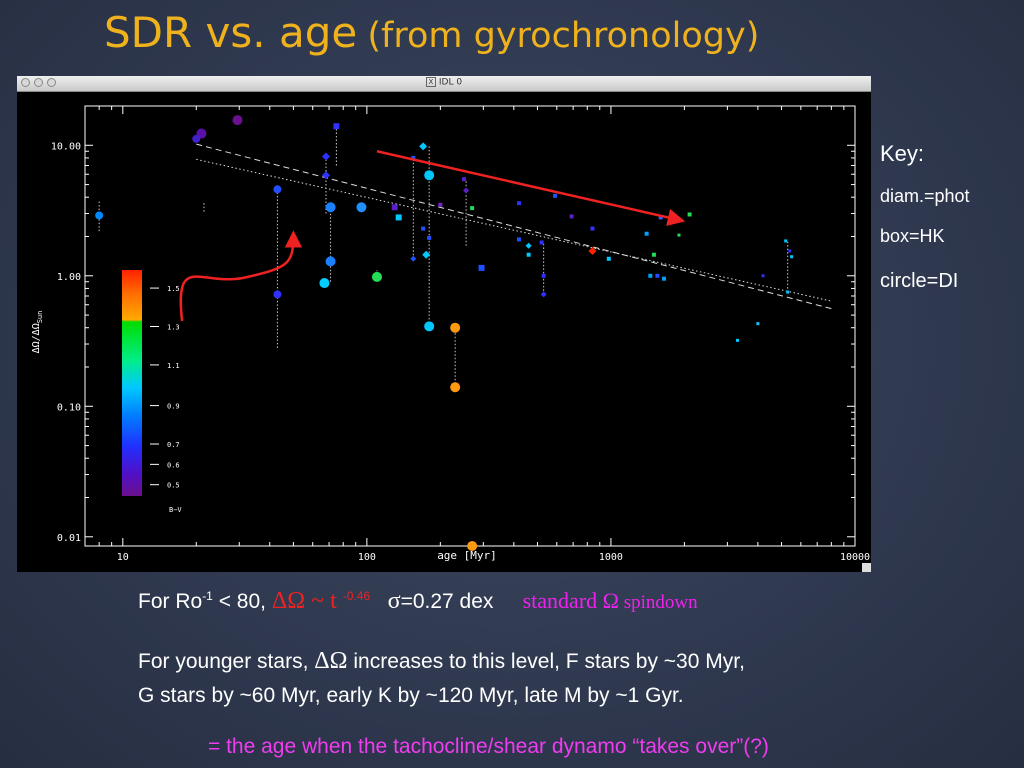 Image resolution: width=1024 pixels, height=768 pixels. What do you see at coordinates (919, 281) in the screenshot?
I see `key-circle: circle=DI` at bounding box center [919, 281].